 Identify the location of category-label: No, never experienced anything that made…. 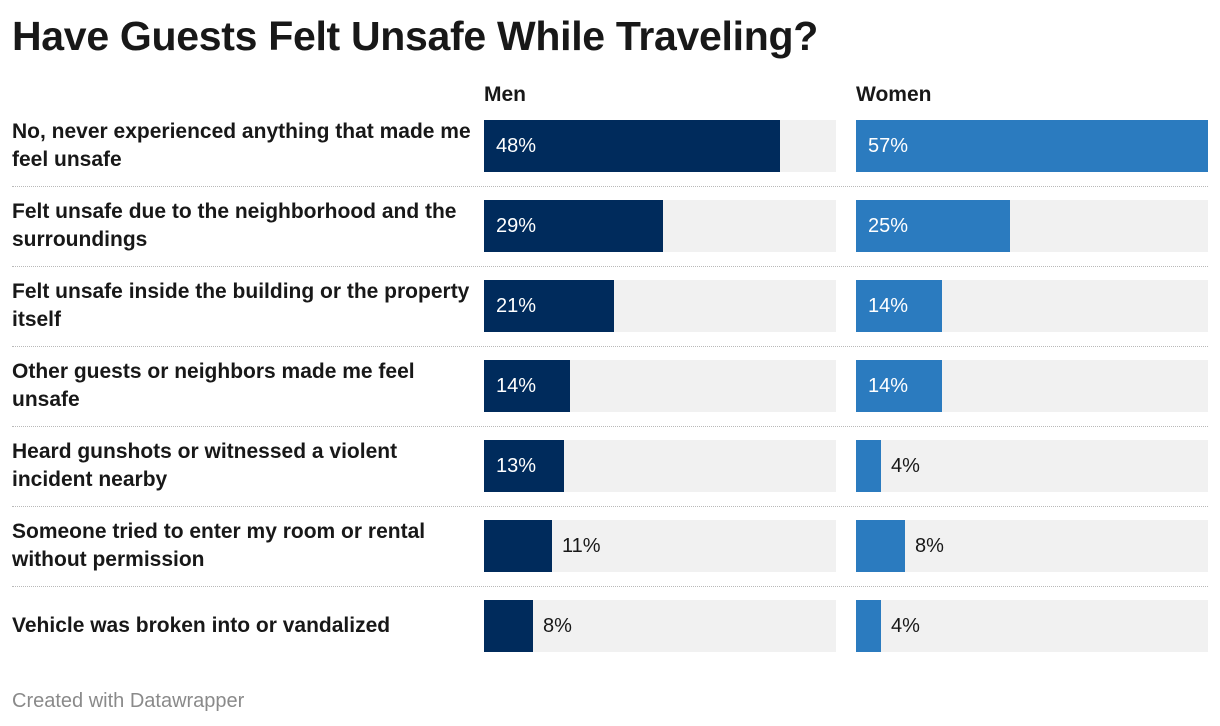
(241, 145).